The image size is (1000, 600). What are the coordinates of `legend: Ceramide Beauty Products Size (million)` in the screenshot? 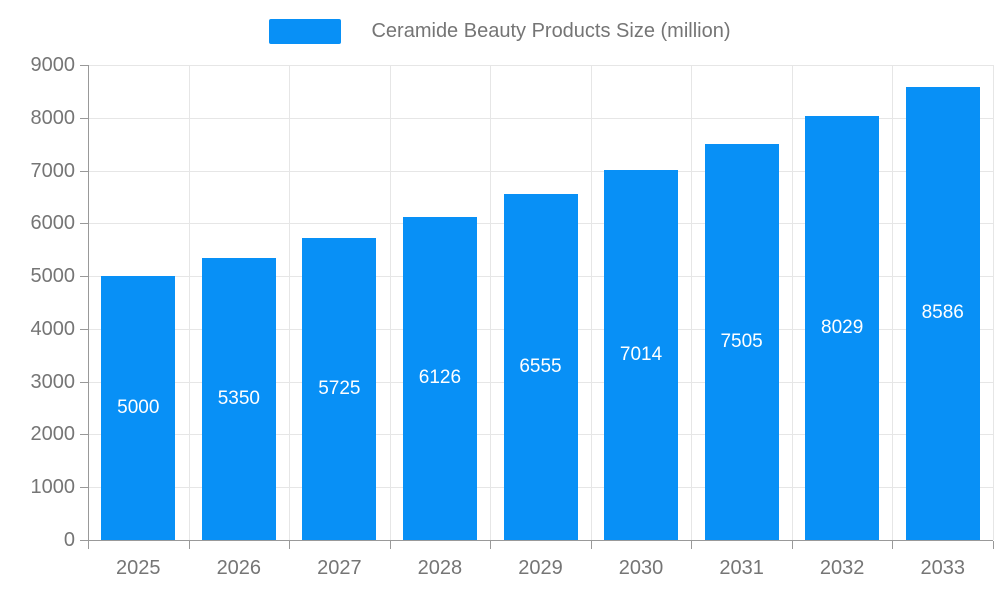 It's located at (500, 31).